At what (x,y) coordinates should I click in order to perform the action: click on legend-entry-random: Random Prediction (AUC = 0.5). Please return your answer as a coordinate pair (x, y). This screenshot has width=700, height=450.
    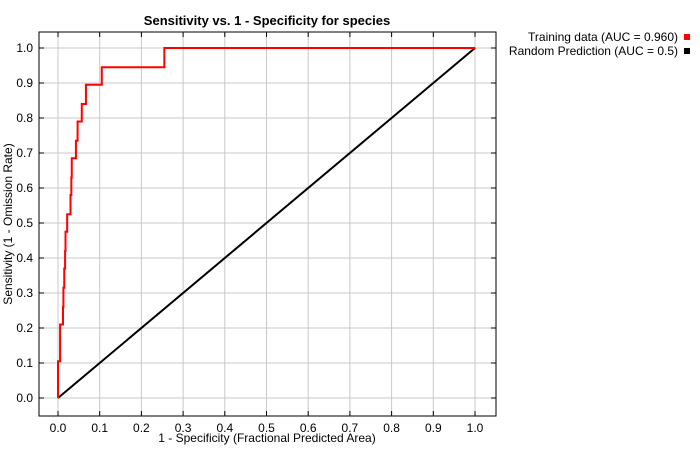
    Looking at the image, I should click on (599, 51).